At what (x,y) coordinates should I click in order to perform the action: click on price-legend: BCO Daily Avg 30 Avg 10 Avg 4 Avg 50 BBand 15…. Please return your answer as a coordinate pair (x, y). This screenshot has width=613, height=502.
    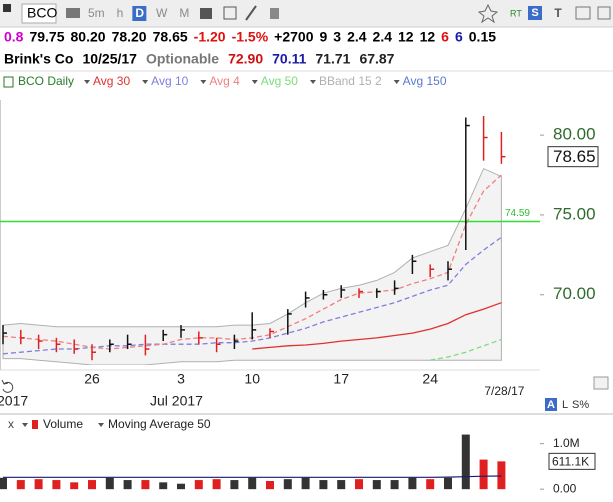
    Looking at the image, I should click on (225, 81).